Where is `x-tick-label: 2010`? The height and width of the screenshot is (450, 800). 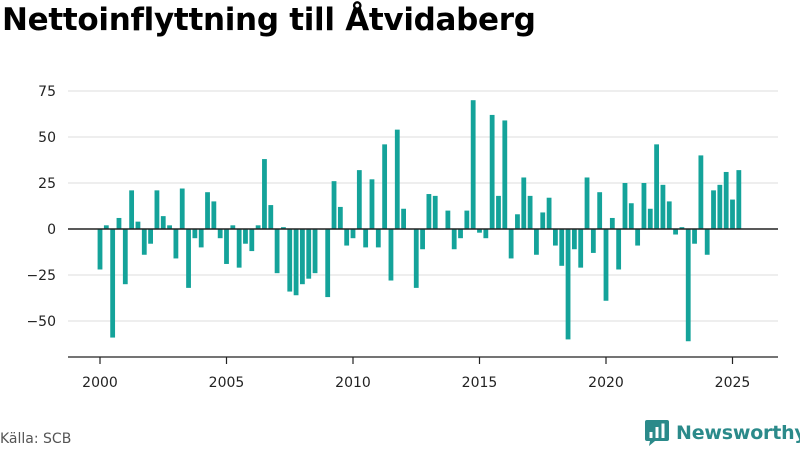 x-tick-label: 2010 is located at coordinates (353, 383).